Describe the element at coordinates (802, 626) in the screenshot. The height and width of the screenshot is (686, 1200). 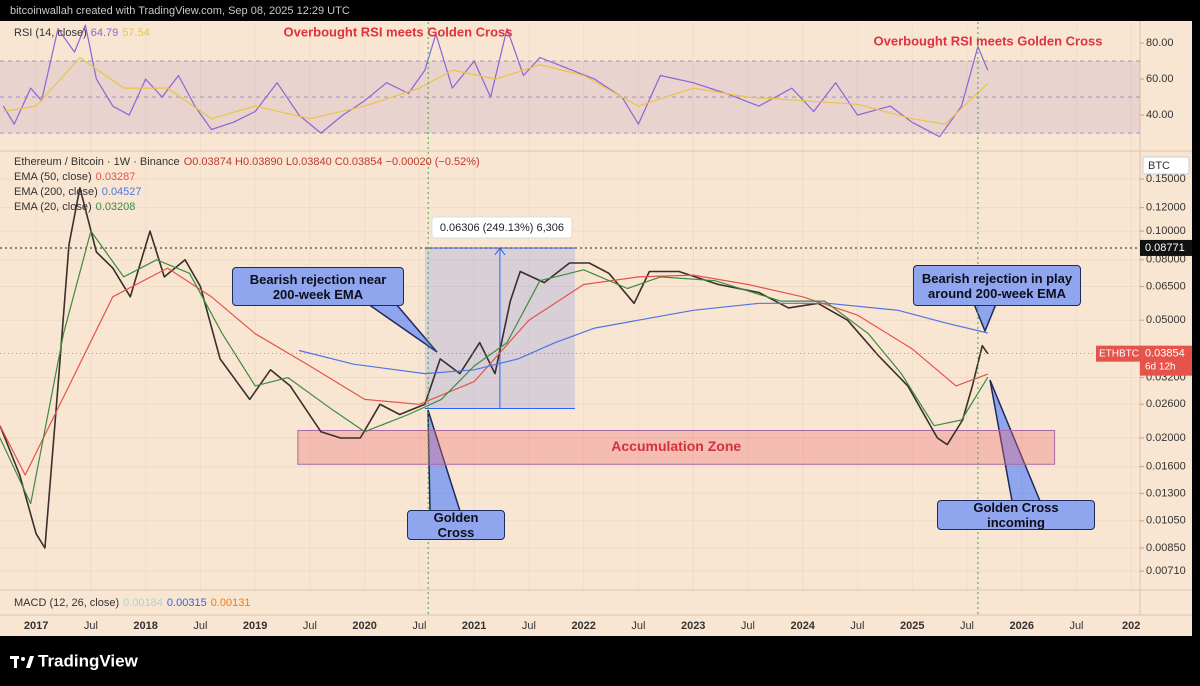
I see `x-tick-label: 2024` at that location.